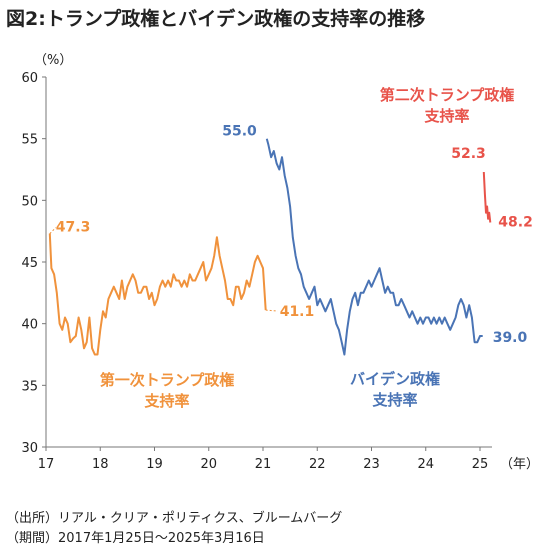 Image resolution: width=540 pixels, height=549 pixels. Describe the element at coordinates (29, 78) in the screenshot. I see `y-tick-label: 60` at that location.